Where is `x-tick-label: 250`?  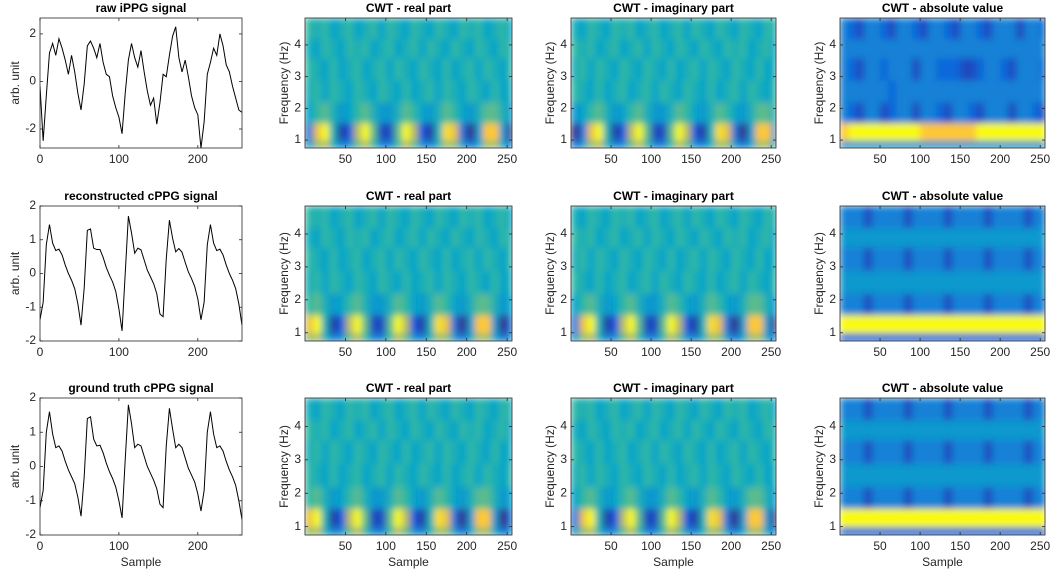 x-tick-label: 250 is located at coordinates (507, 546).